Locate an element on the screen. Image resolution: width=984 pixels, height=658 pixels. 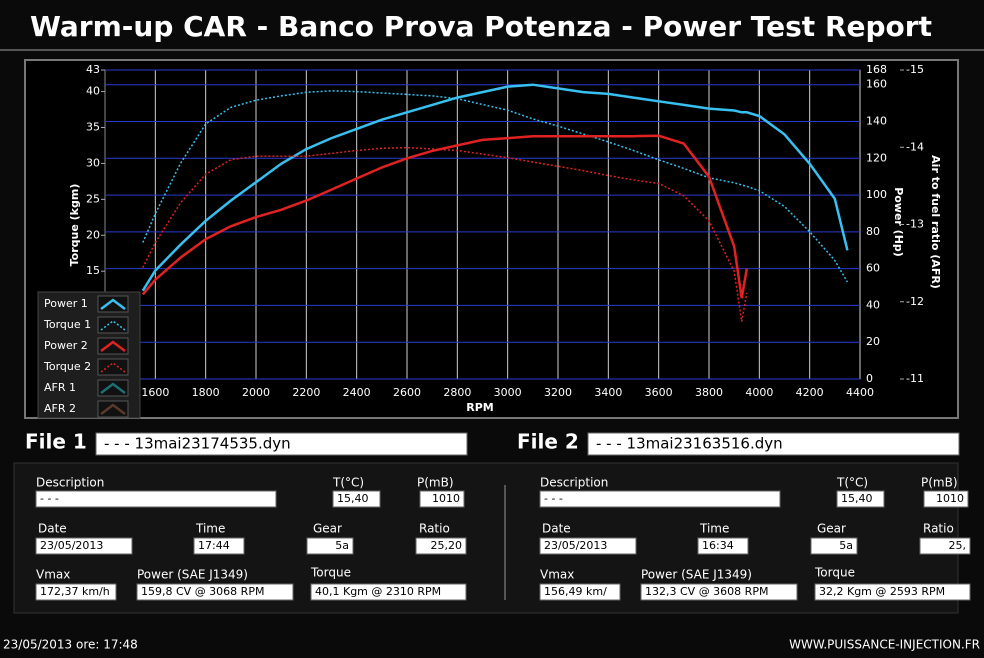
field-value: 1010 is located at coordinates (446, 498).